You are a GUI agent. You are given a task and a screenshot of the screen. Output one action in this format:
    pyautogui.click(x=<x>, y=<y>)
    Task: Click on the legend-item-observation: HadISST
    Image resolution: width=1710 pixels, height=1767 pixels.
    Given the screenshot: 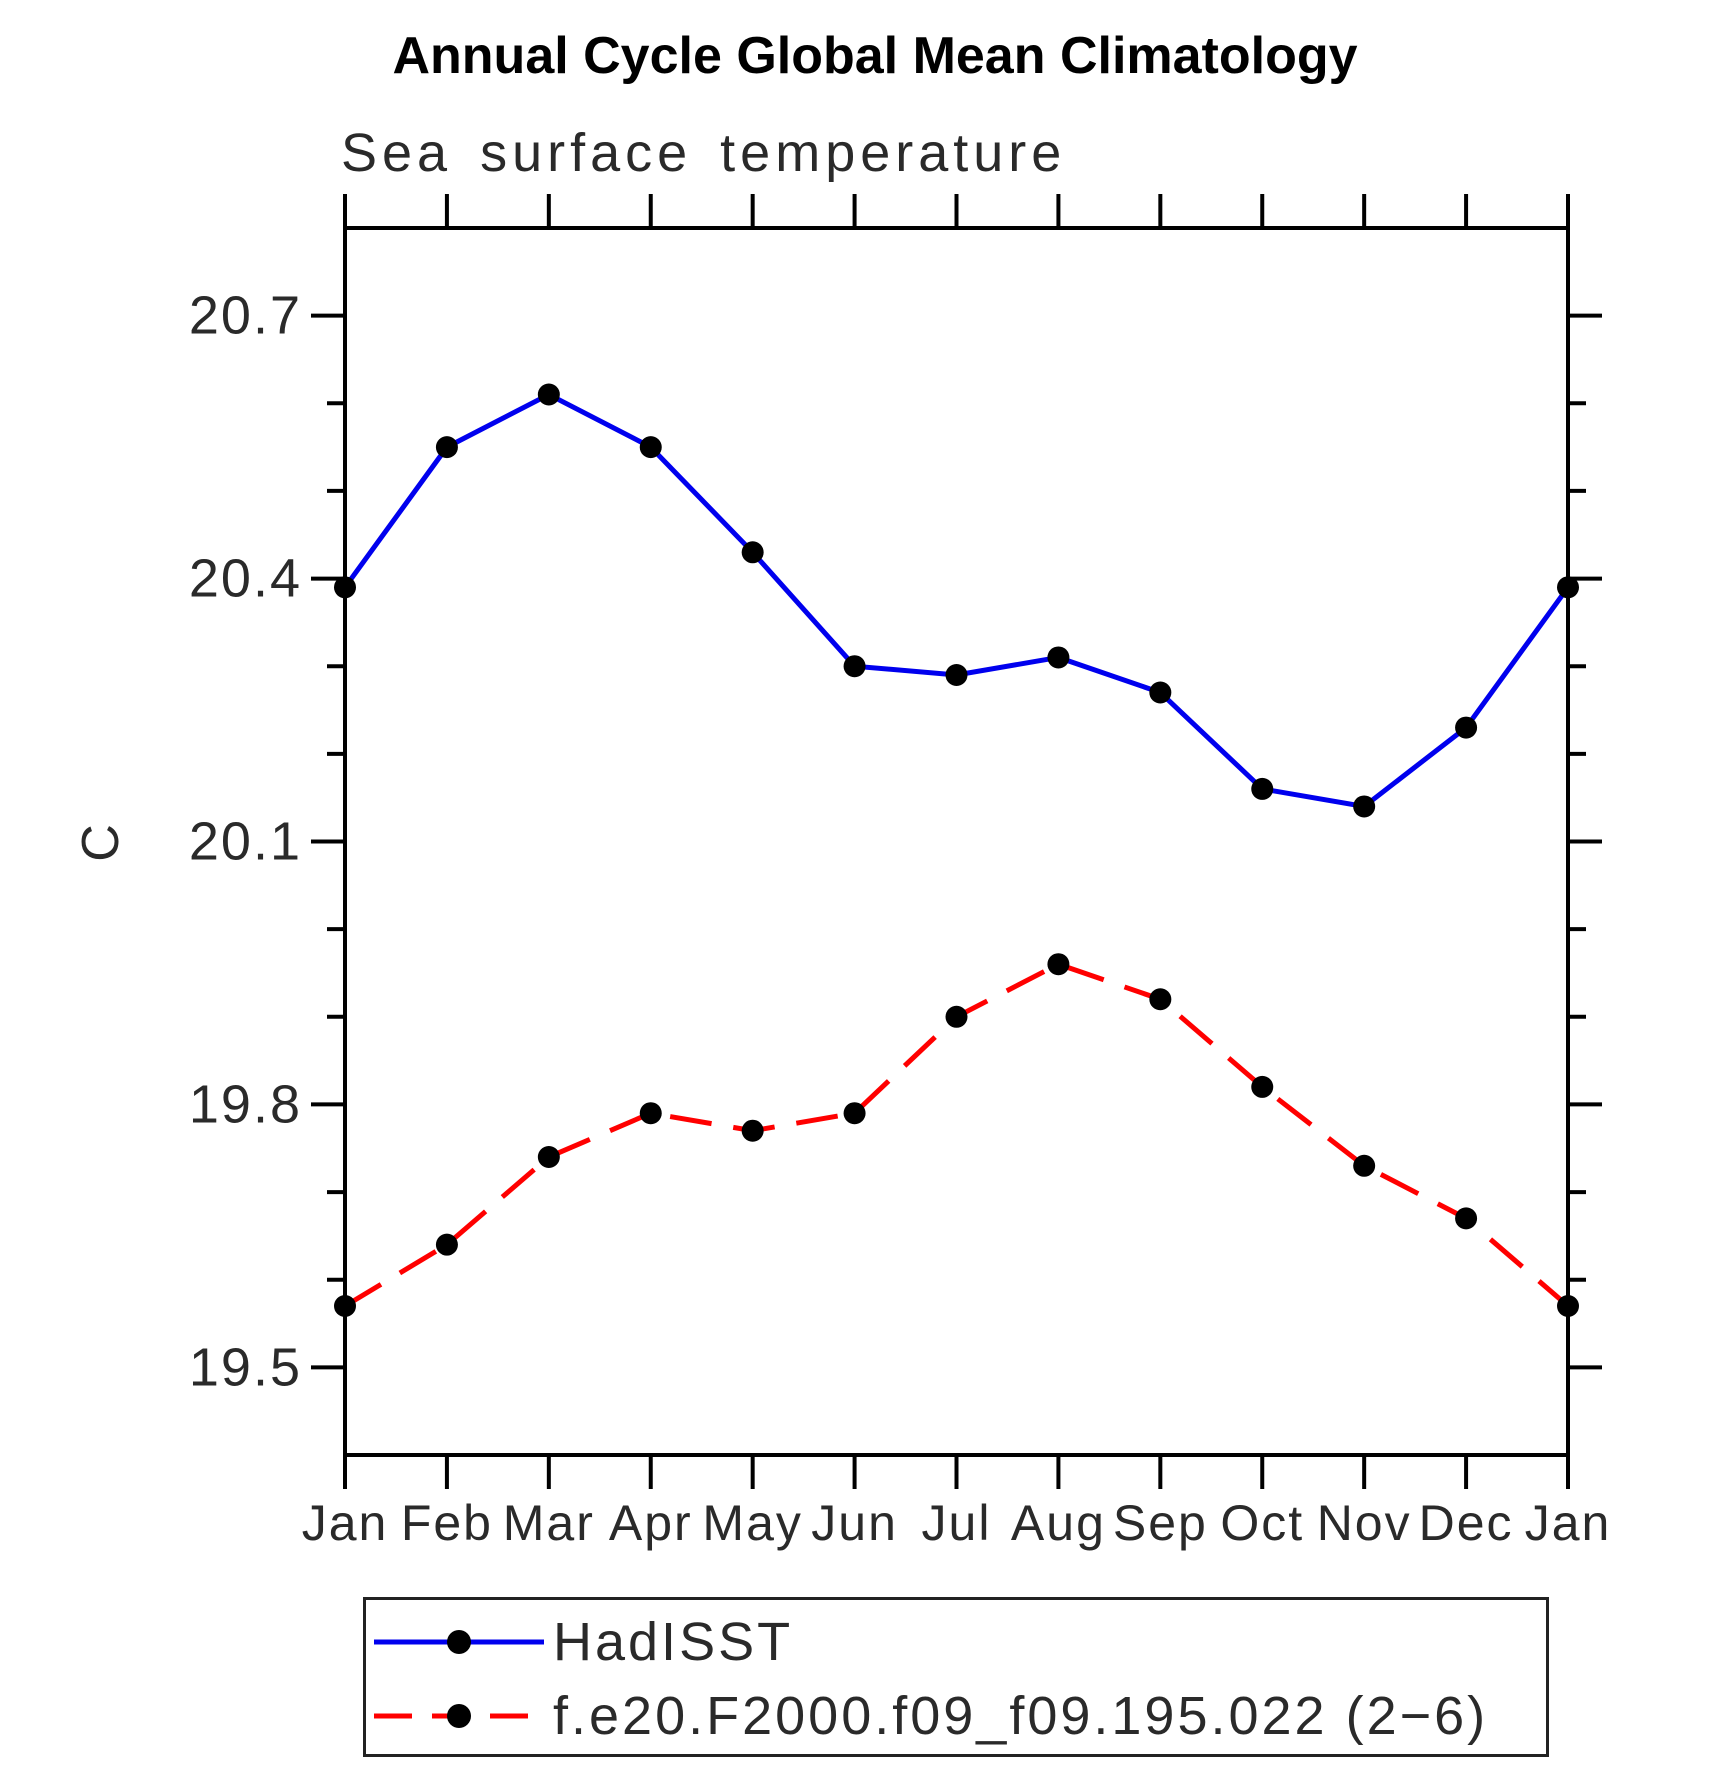 What is the action you would take?
    pyautogui.click(x=579, y=1642)
    